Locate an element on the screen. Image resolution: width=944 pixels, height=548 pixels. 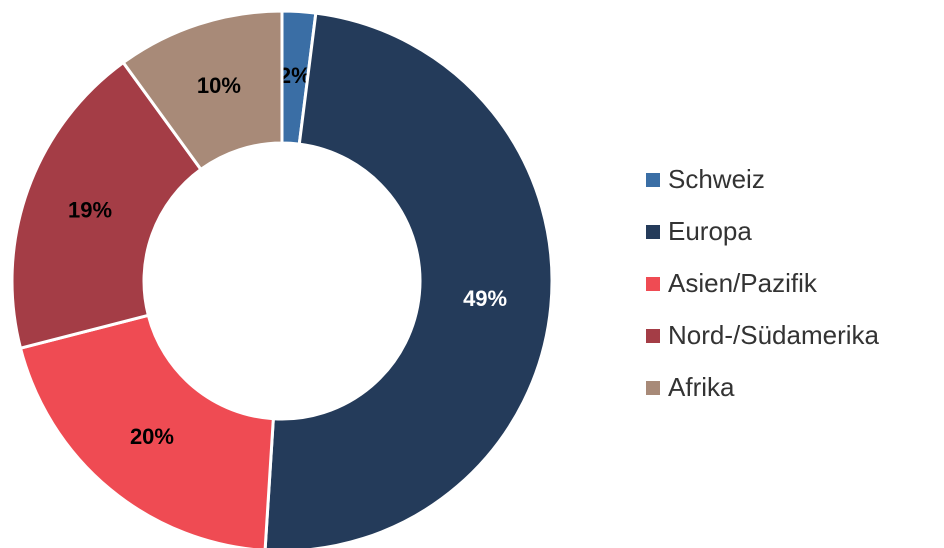
legend-label: Schweiz is located at coordinates (716, 179).